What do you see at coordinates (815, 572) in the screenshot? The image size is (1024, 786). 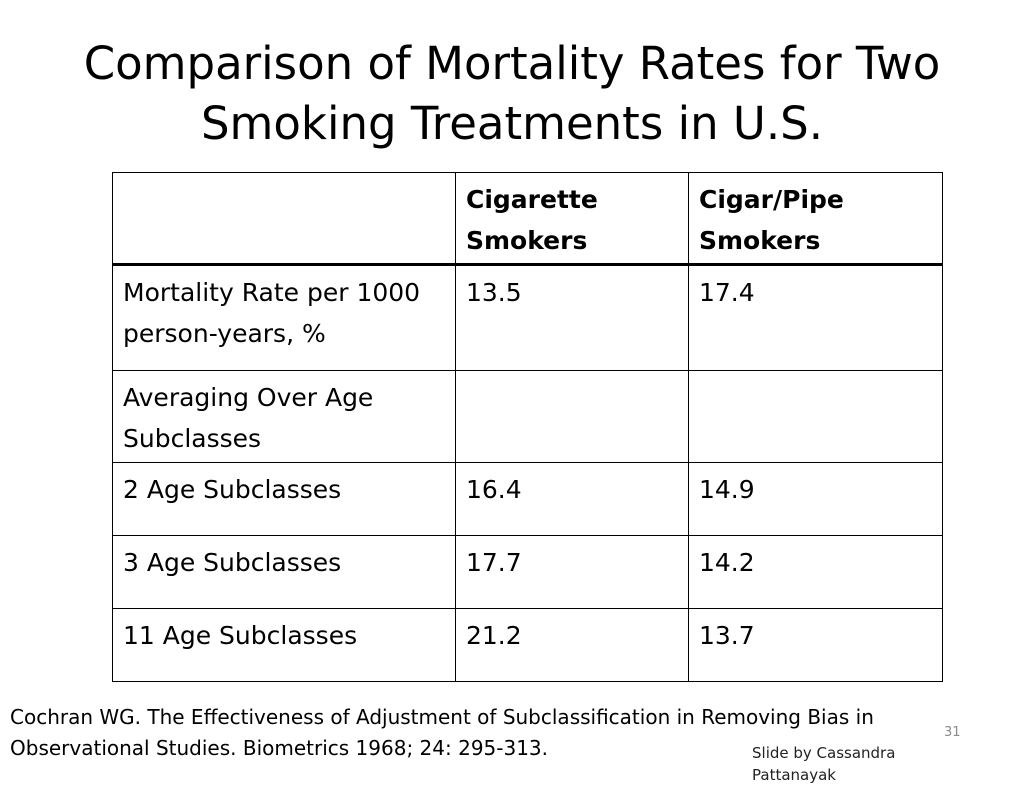 I see `cigar-pipe-value: 14.2` at bounding box center [815, 572].